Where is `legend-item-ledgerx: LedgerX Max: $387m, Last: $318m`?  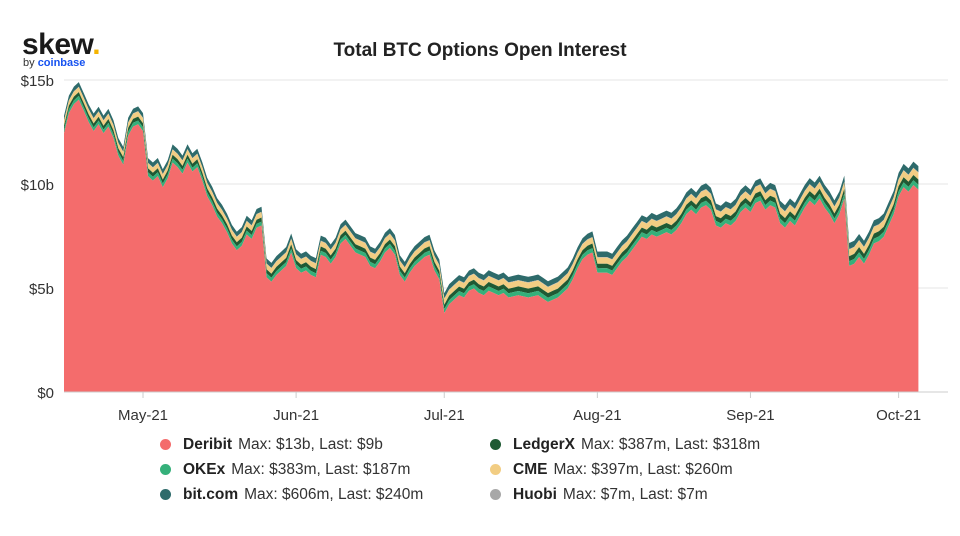
legend-item-ledgerx: LedgerX Max: $387m, Last: $318m is located at coordinates (625, 445).